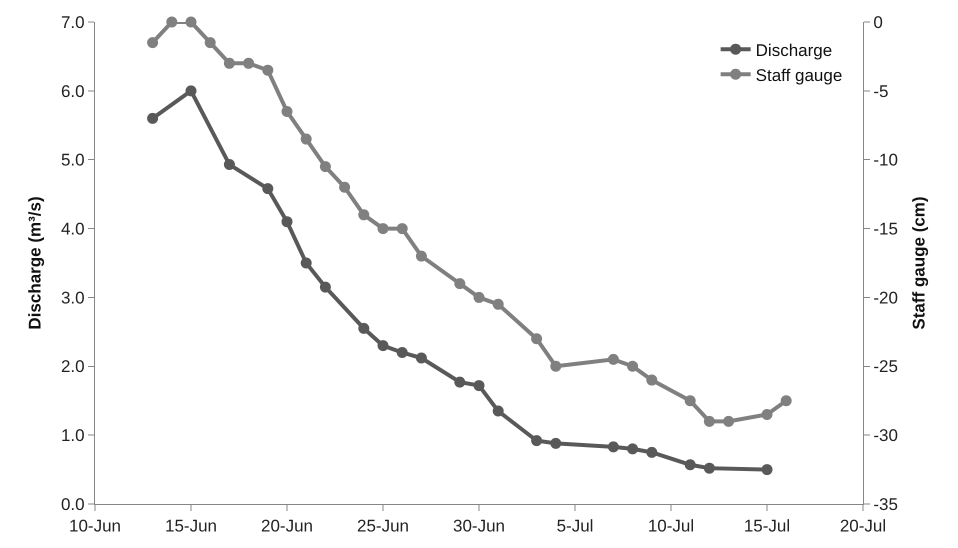  What do you see at coordinates (885, 366) in the screenshot?
I see `y2-tick-label: -25` at bounding box center [885, 366].